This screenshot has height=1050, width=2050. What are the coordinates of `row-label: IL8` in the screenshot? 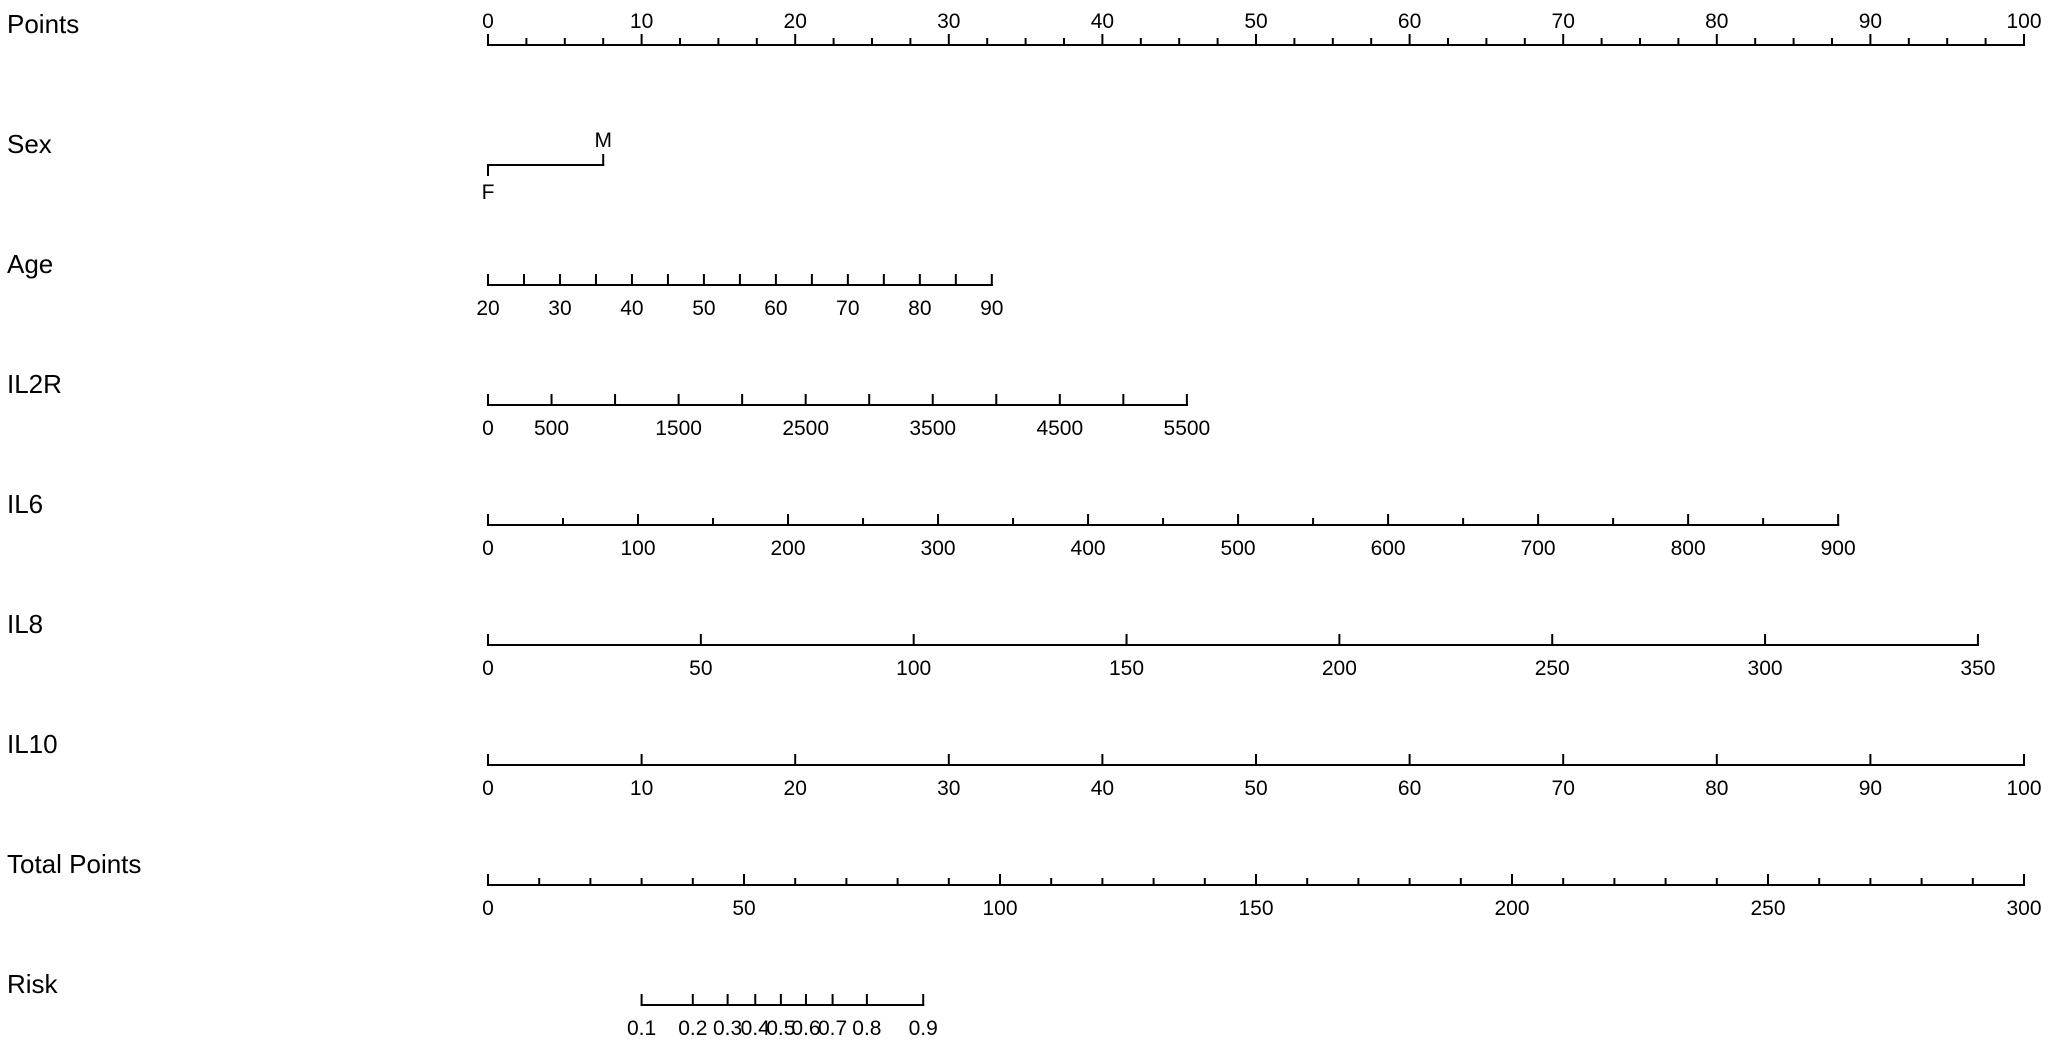 It's located at (25, 624).